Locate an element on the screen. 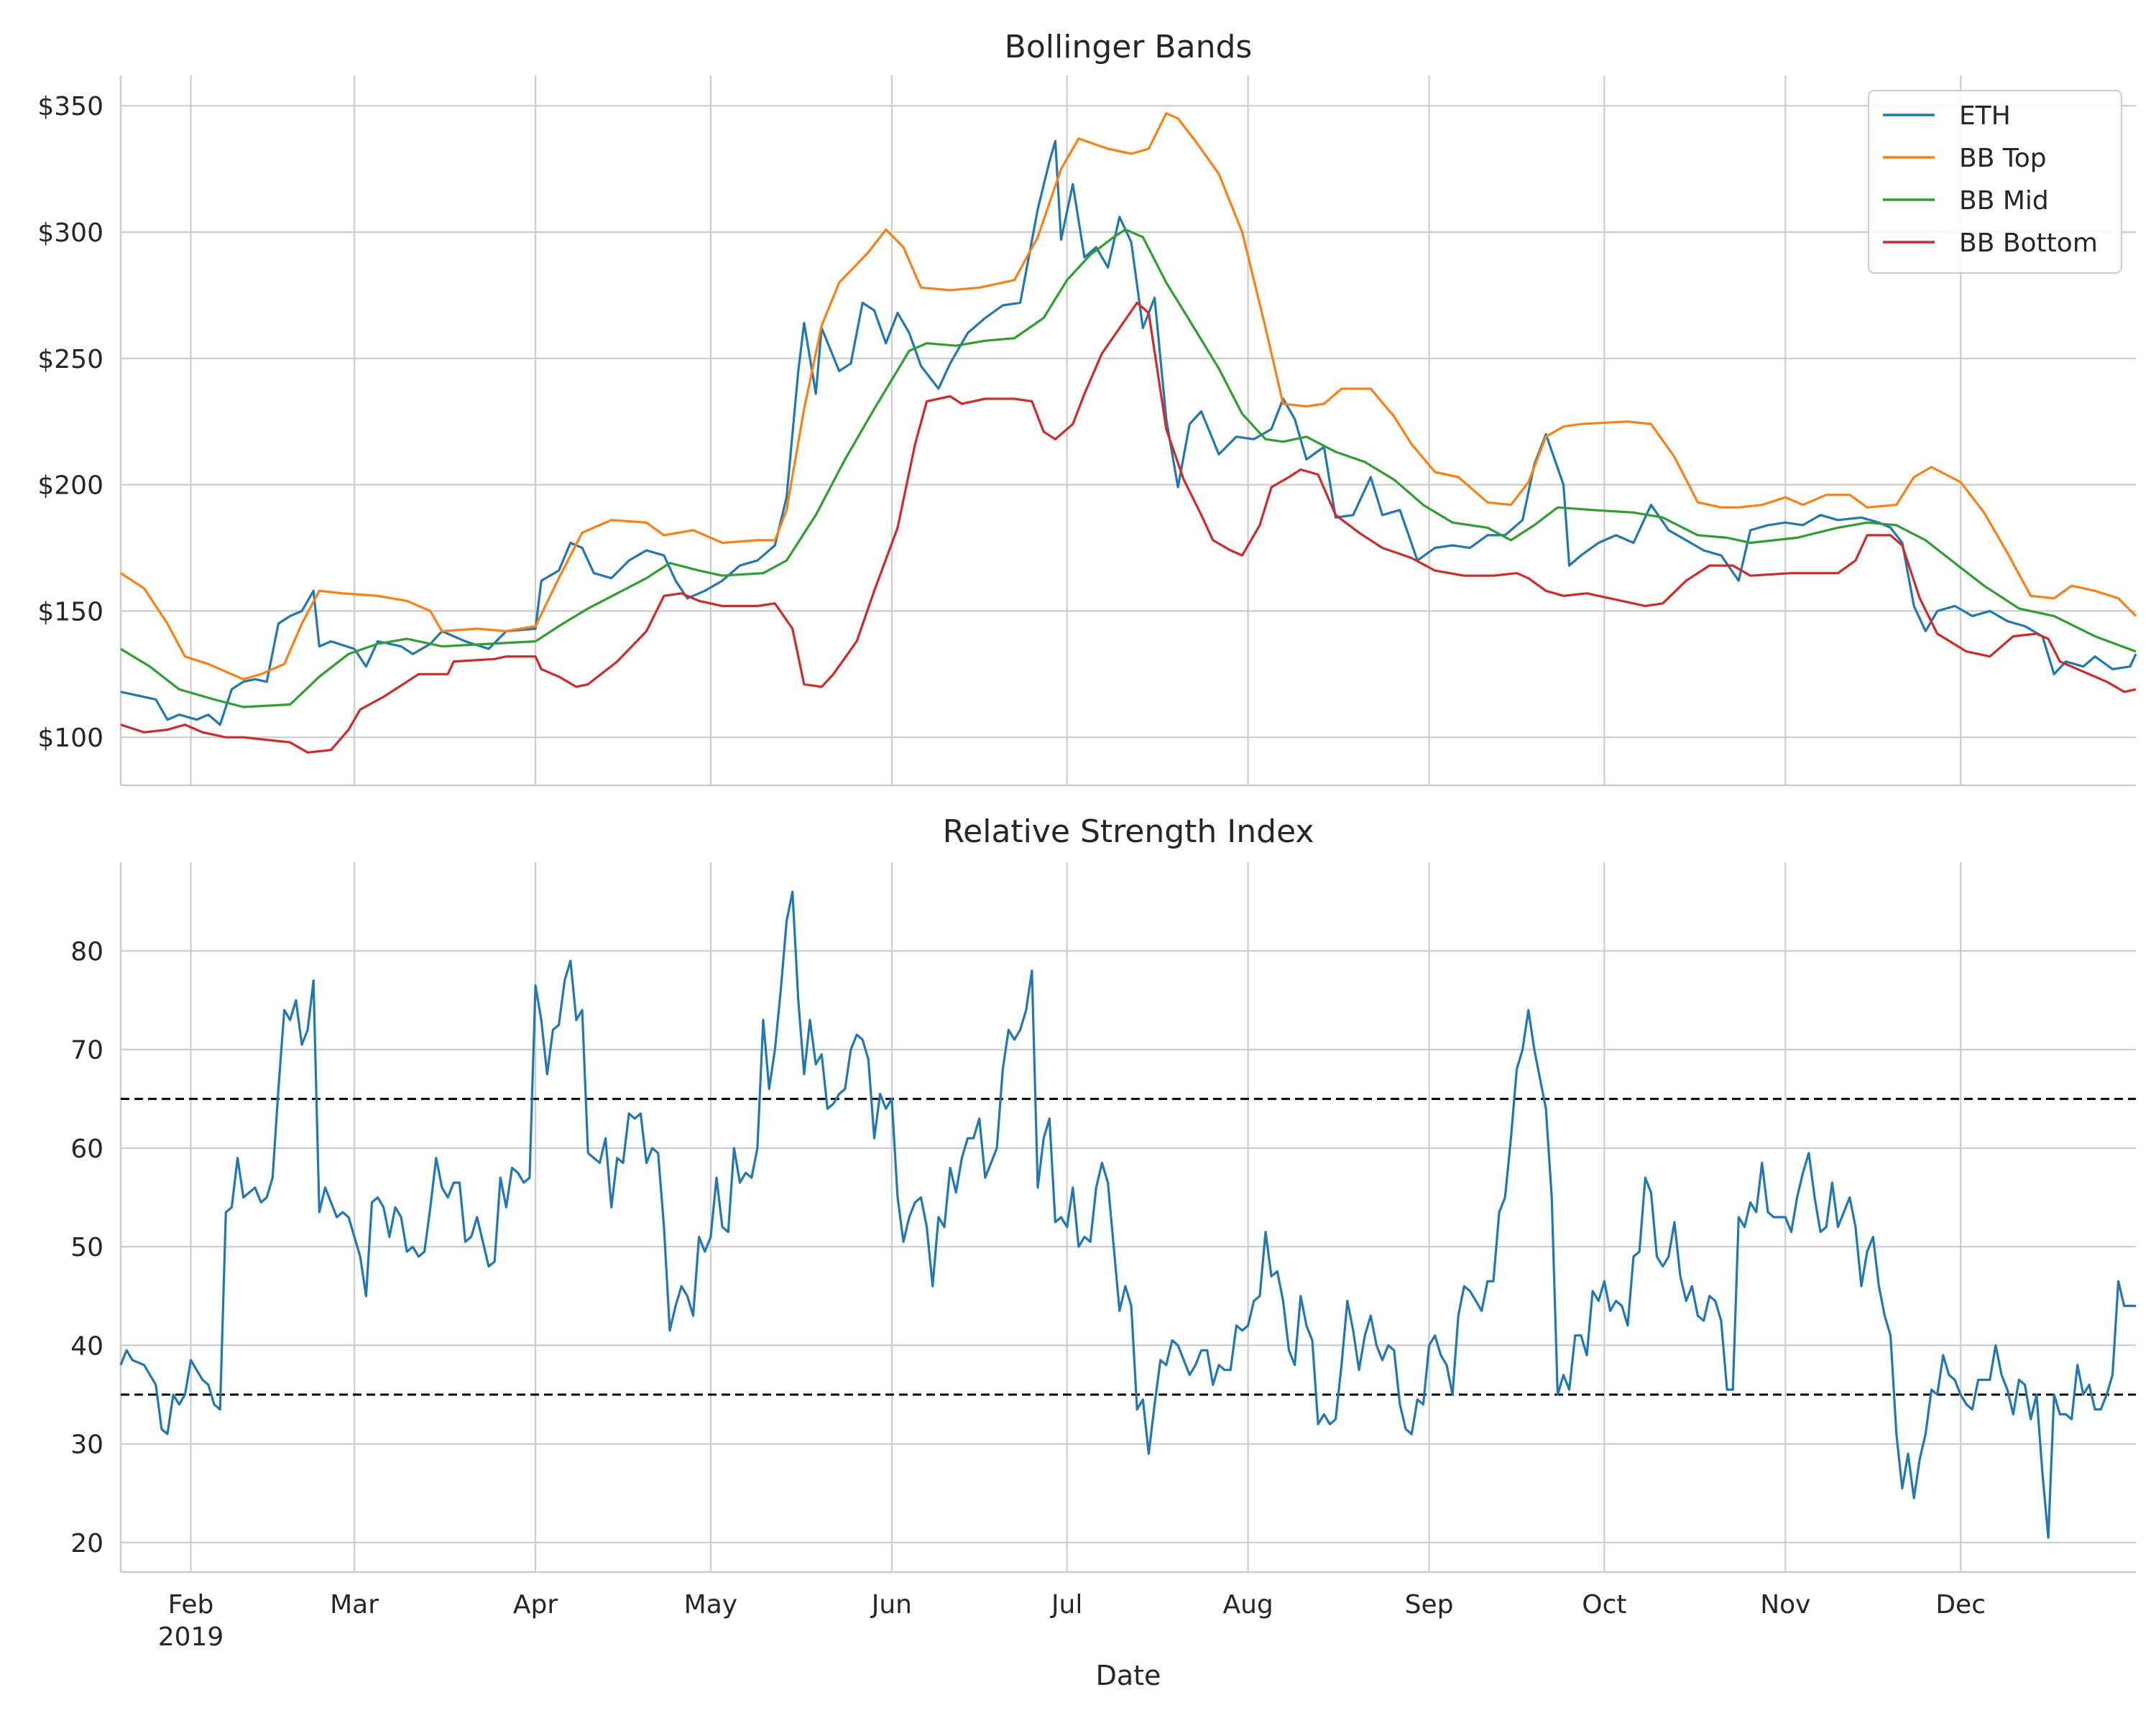 The height and width of the screenshot is (1728, 2156). bollinger-y-tick-label: $150 is located at coordinates (70, 612).